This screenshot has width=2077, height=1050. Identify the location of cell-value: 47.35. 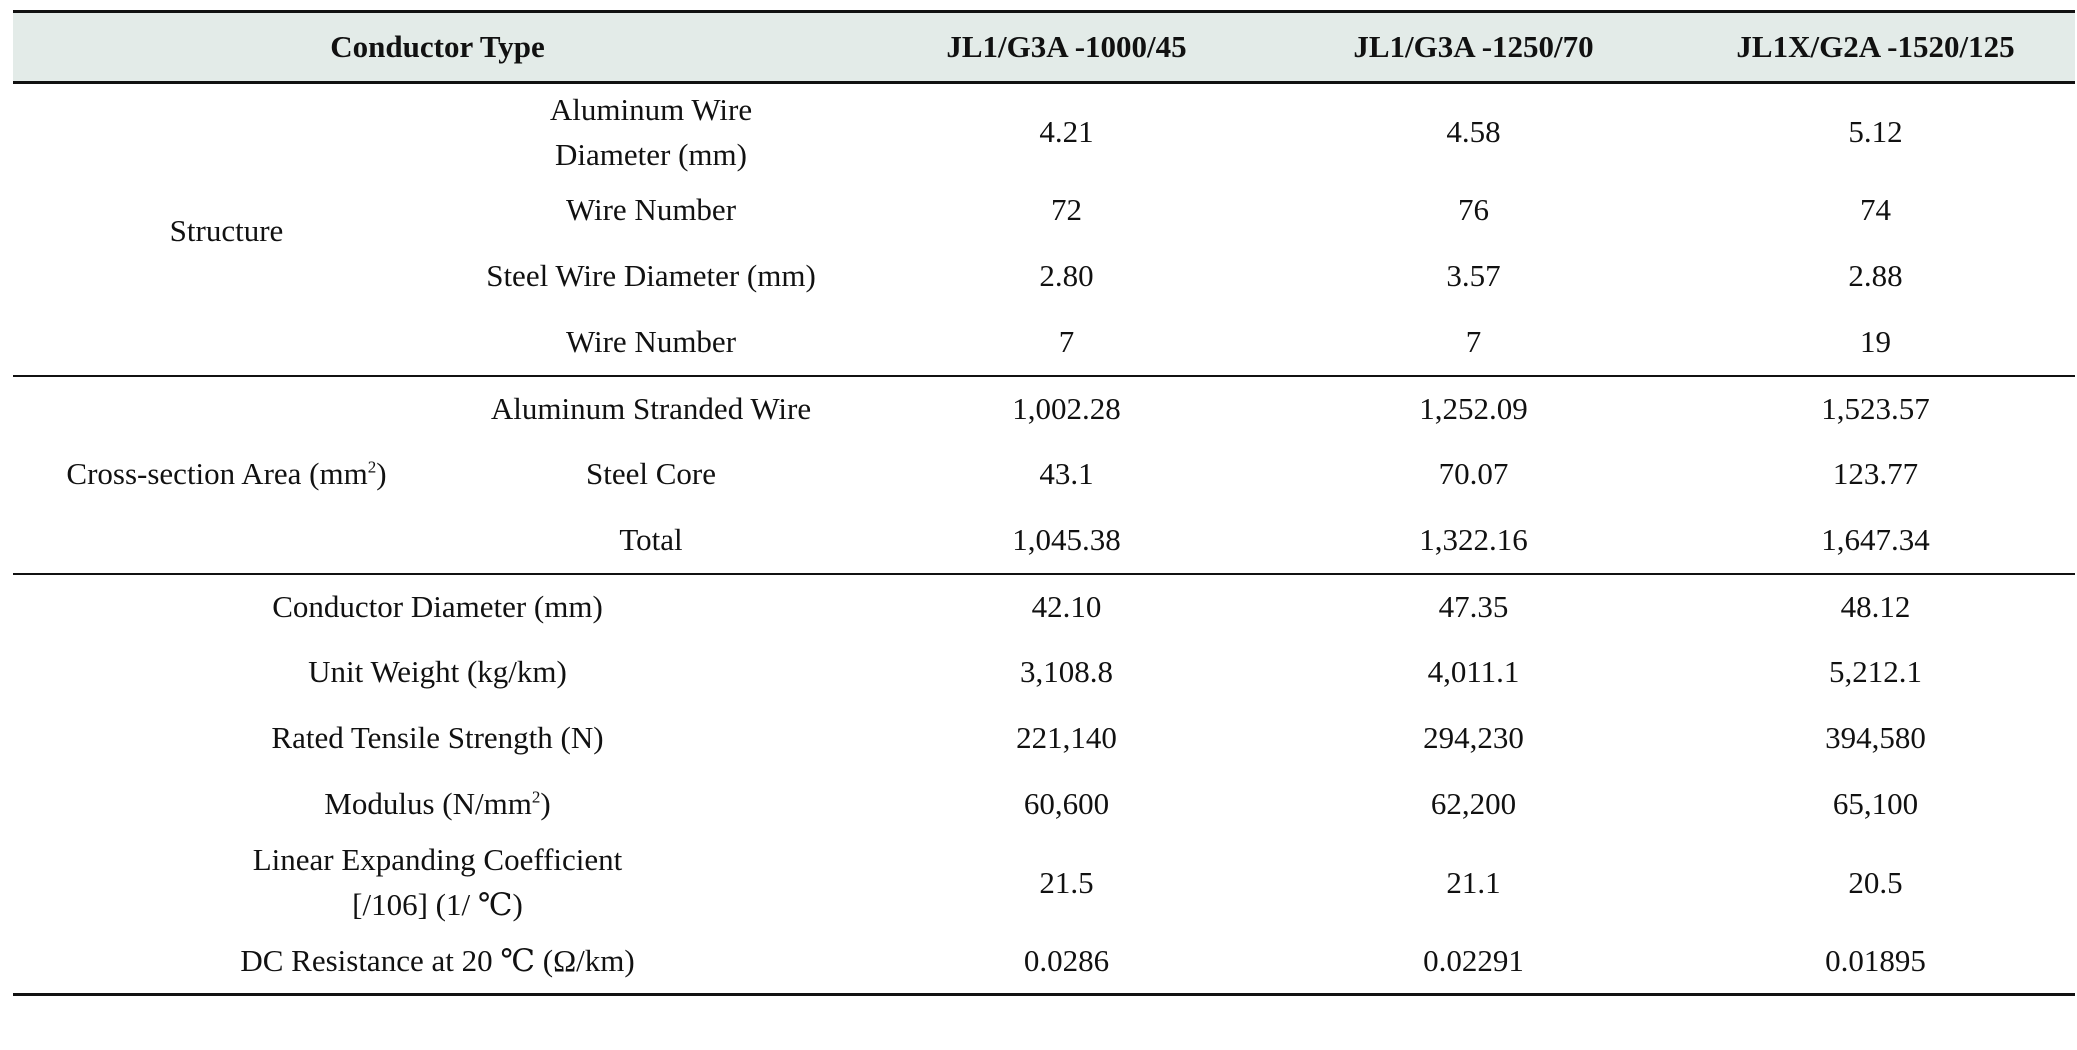
(1473, 606).